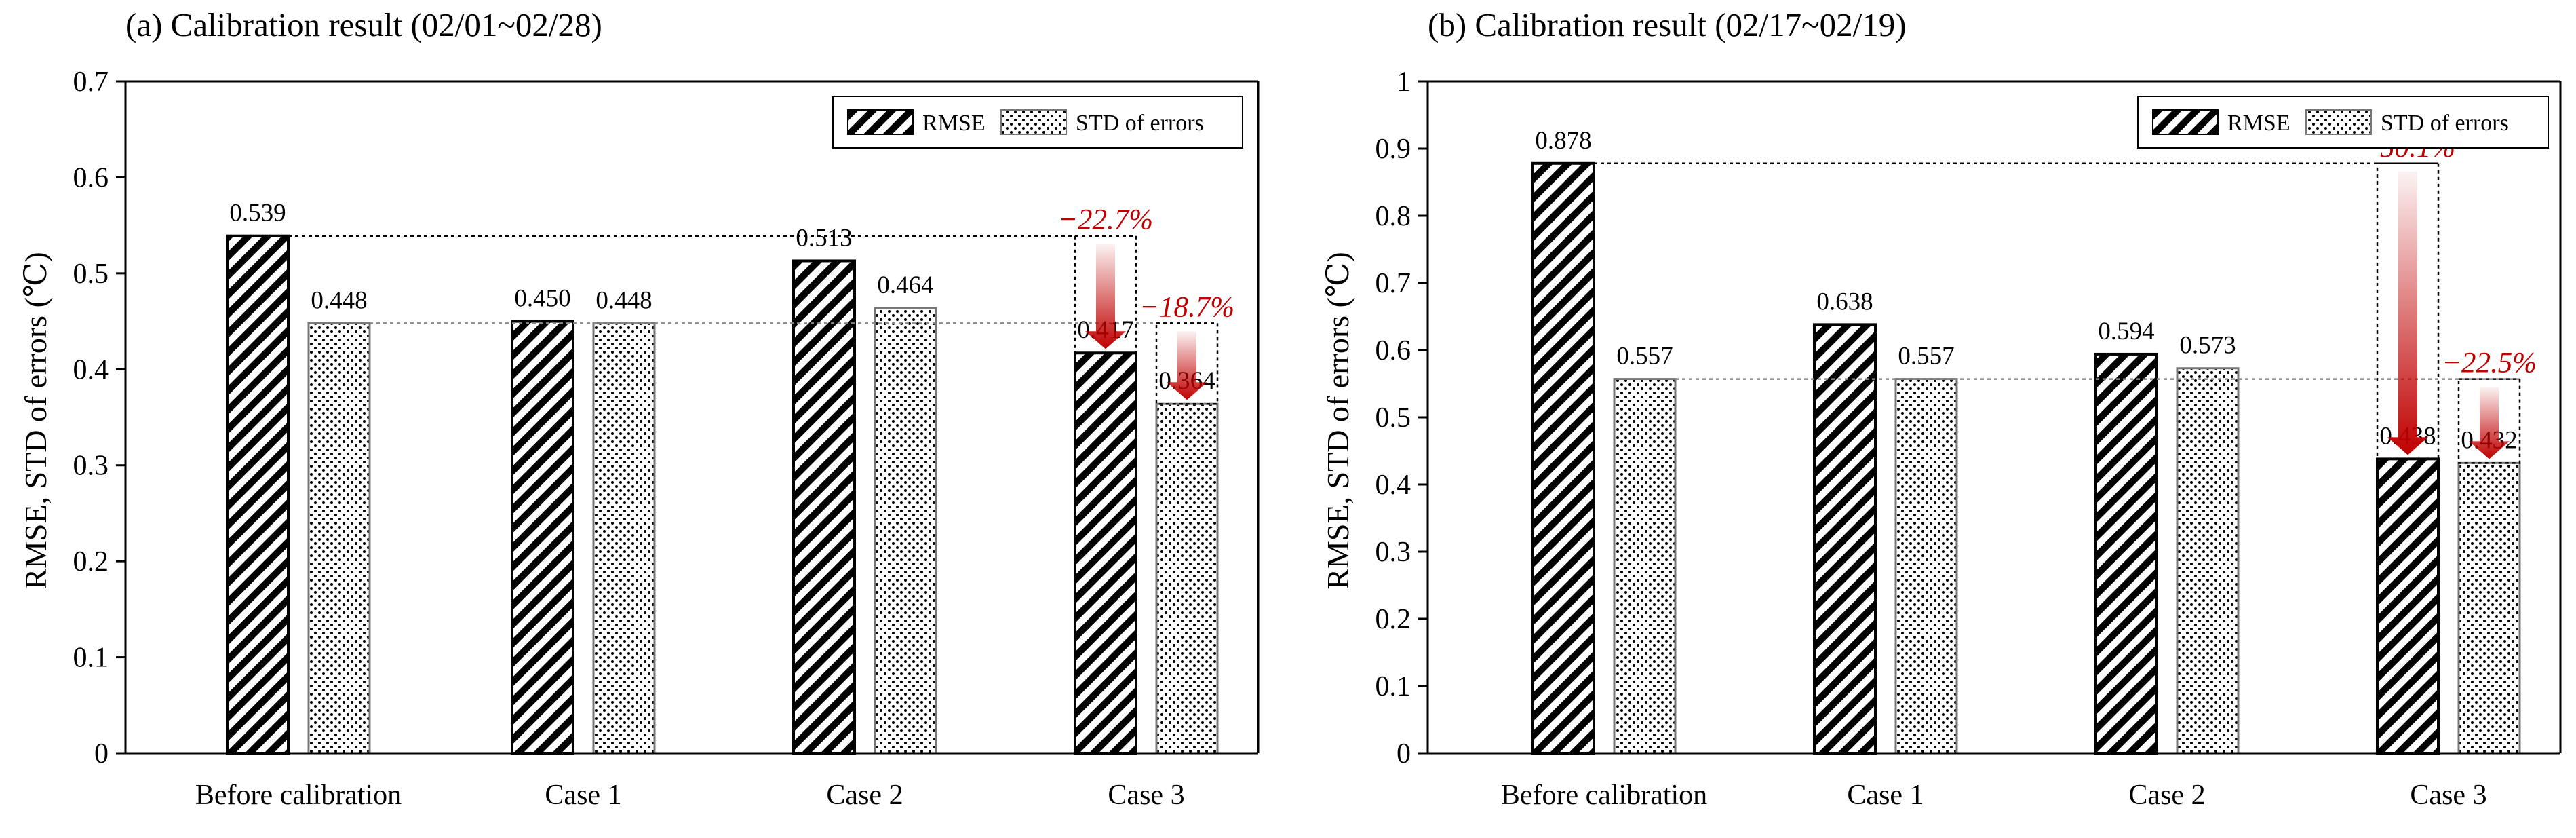 This screenshot has width=2576, height=838. Describe the element at coordinates (1393, 216) in the screenshot. I see `y-tick-label-8-b: 0.8` at that location.